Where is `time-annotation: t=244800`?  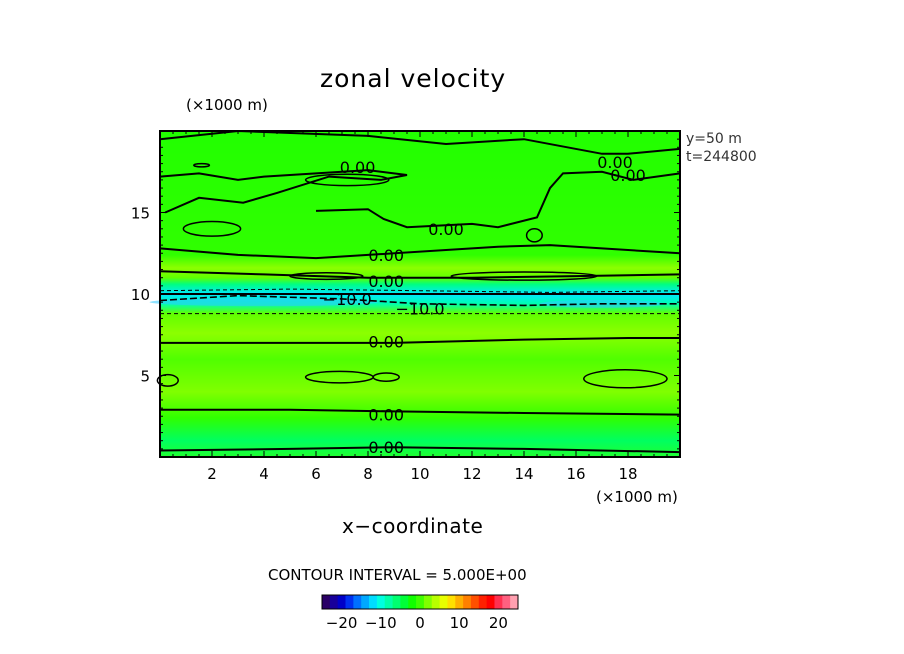 time-annotation: t=244800 is located at coordinates (721, 157).